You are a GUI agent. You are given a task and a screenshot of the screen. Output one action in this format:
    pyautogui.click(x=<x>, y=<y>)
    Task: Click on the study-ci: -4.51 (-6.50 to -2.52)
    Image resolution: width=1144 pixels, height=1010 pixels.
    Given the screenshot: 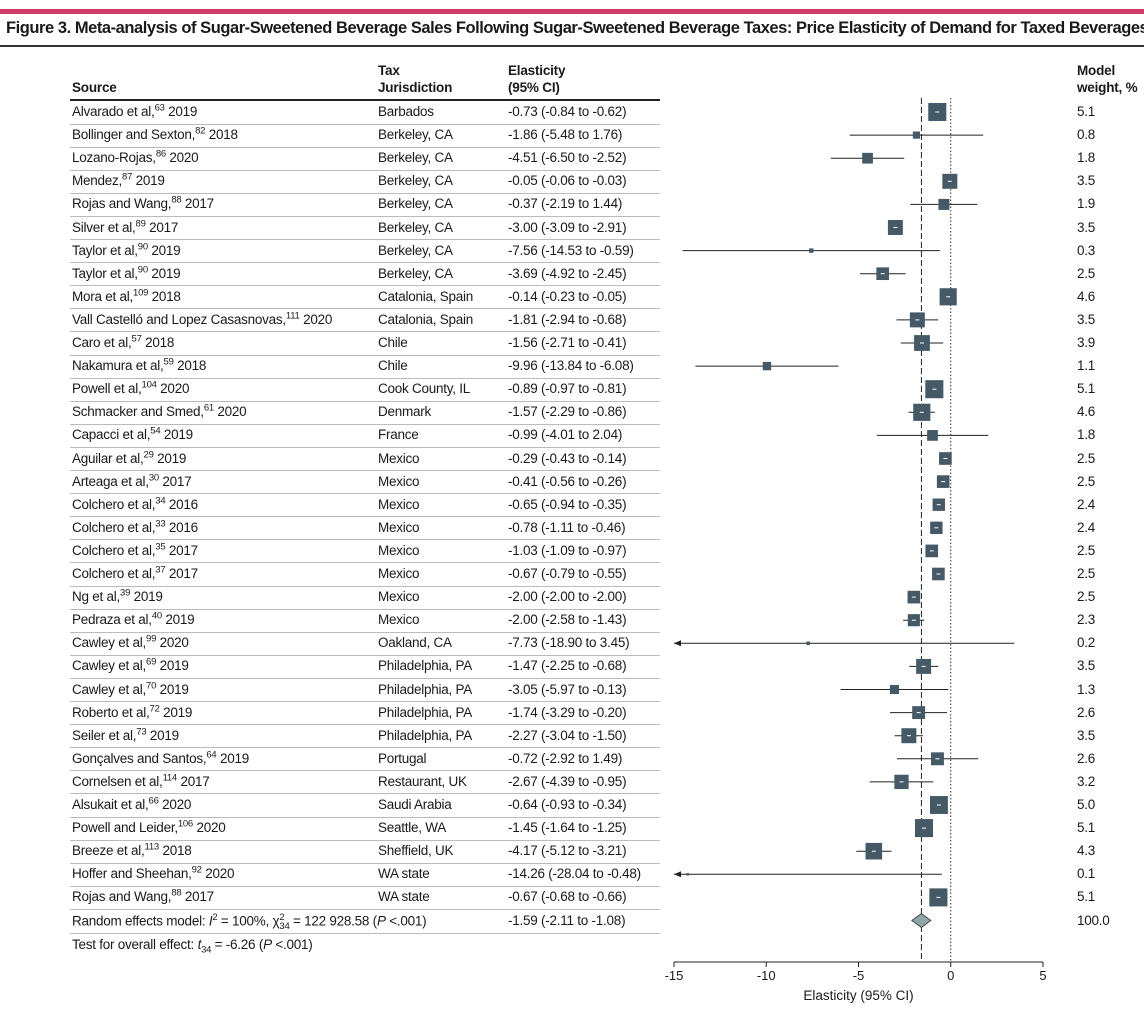 What is the action you would take?
    pyautogui.click(x=567, y=158)
    